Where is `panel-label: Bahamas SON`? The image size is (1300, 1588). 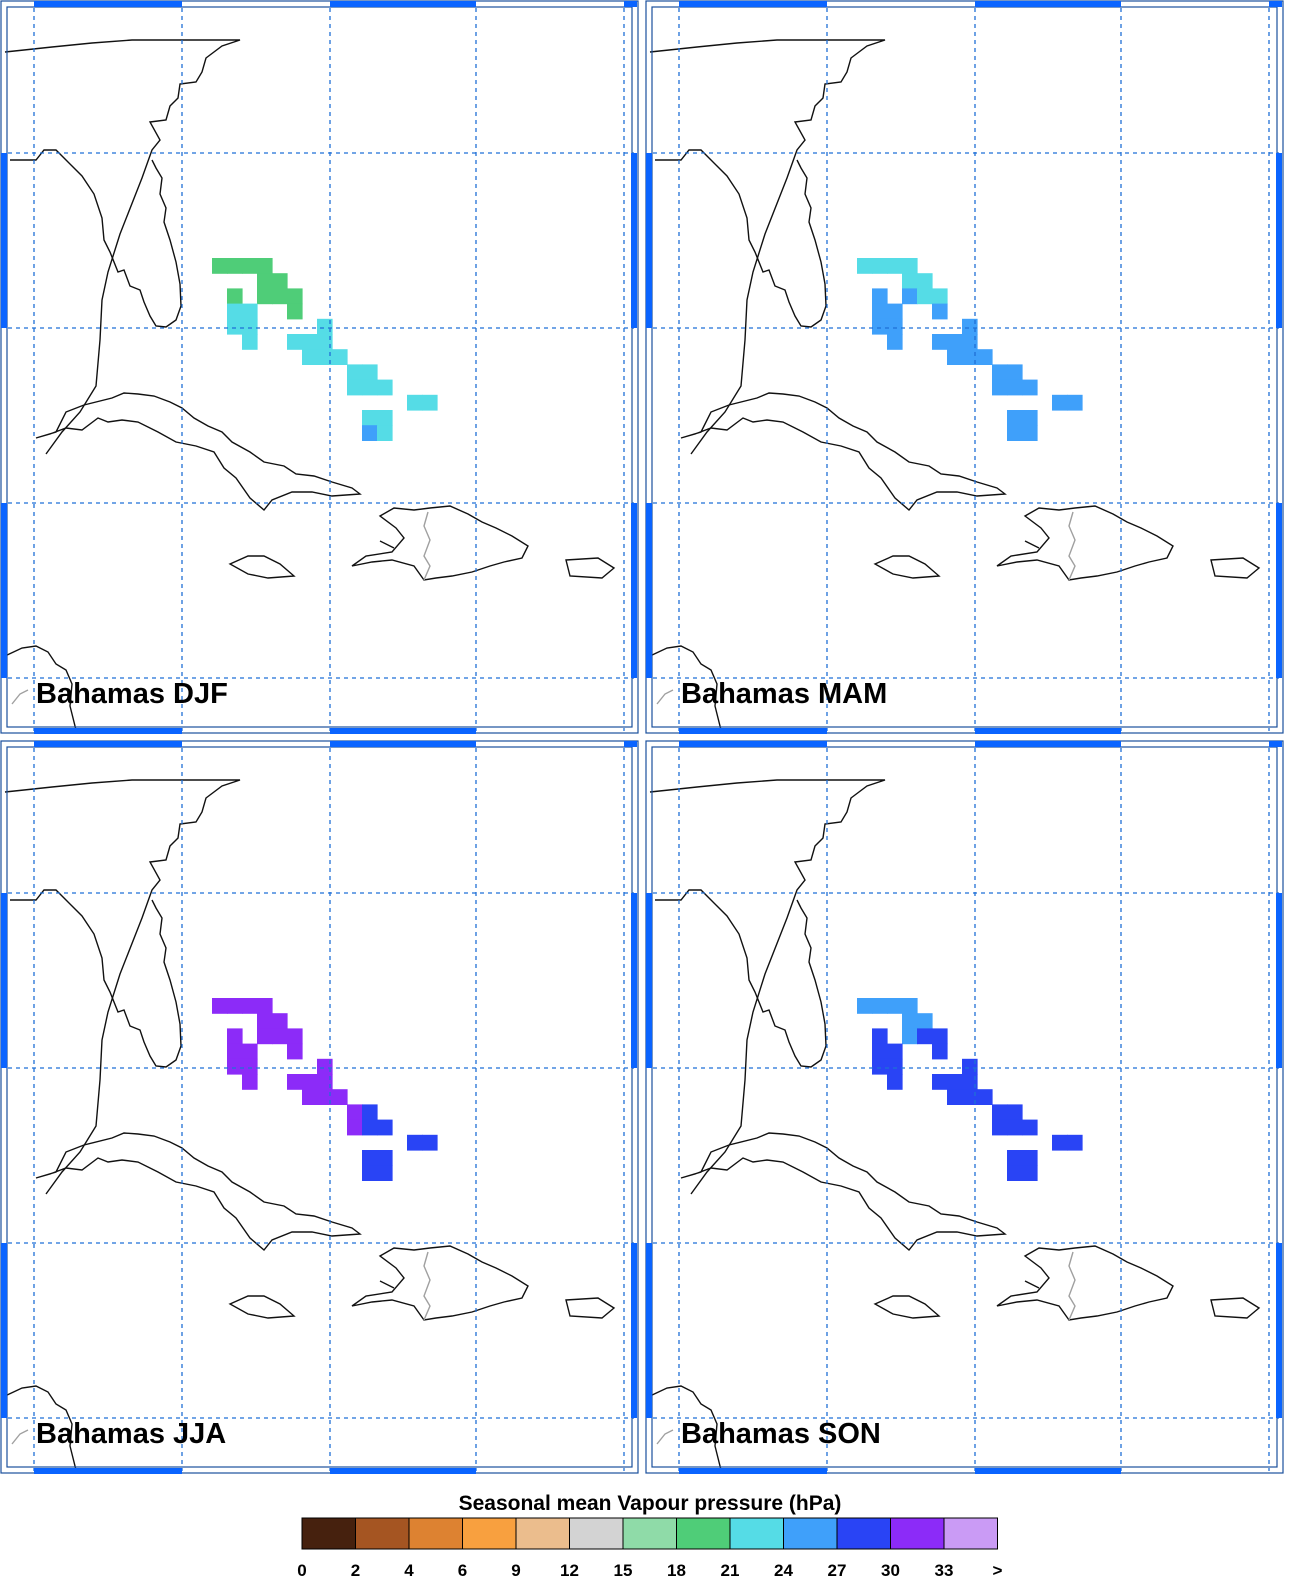 panel-label: Bahamas SON is located at coordinates (781, 1434).